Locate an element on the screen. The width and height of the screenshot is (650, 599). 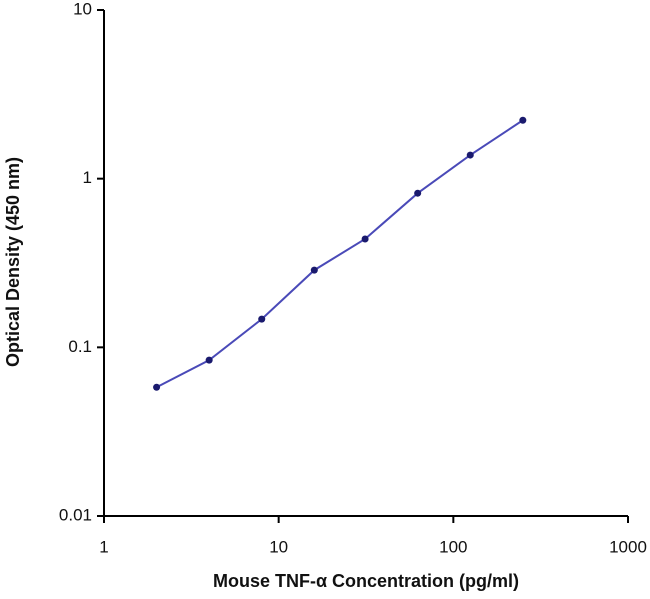
x-tick-label: 1000 is located at coordinates (628, 546).